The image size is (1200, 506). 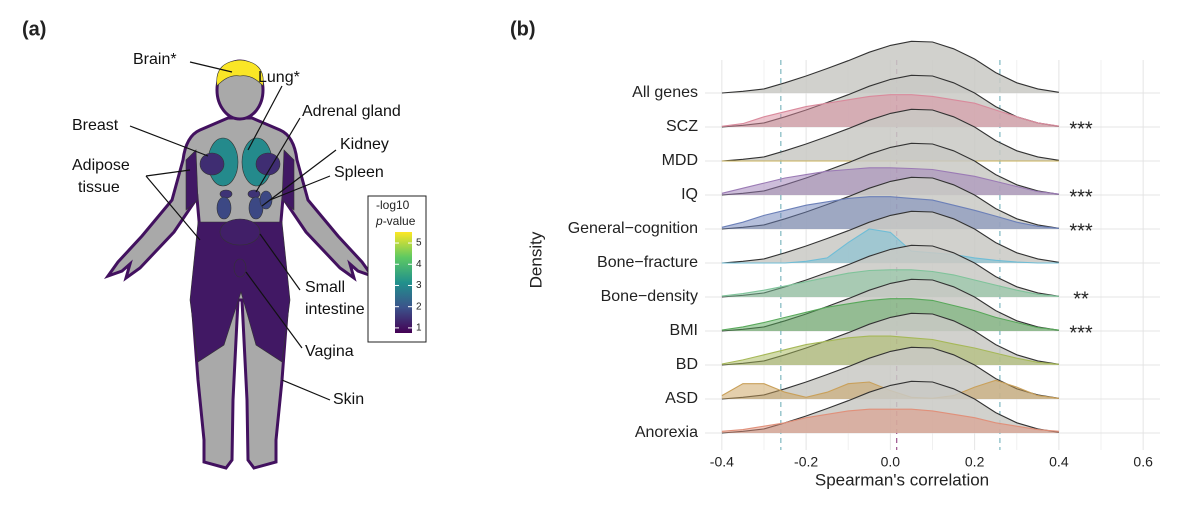 What do you see at coordinates (393, 205) in the screenshot?
I see `colorbar-title: -log10` at bounding box center [393, 205].